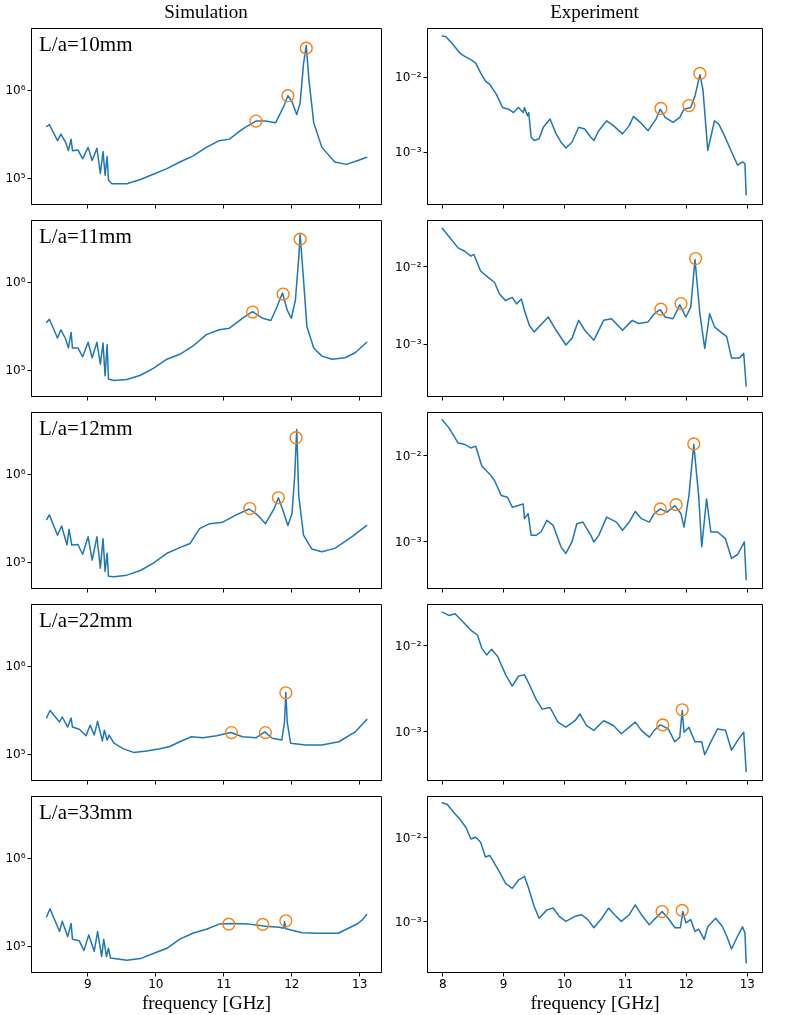  What do you see at coordinates (595, 11) in the screenshot?
I see `chart-title: Experiment` at bounding box center [595, 11].